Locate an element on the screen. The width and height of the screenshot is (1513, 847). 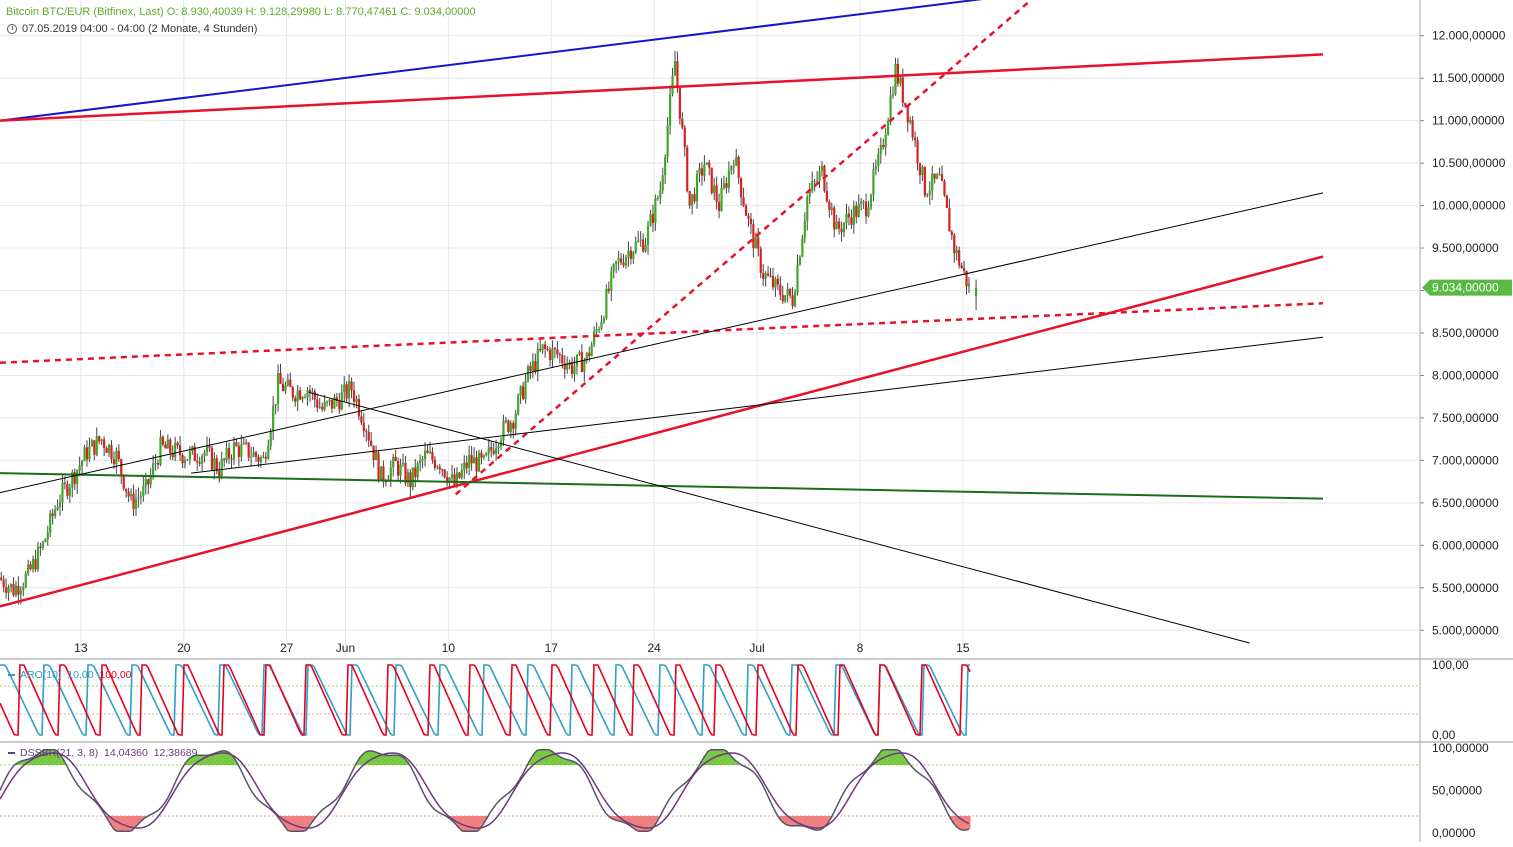
dssbr-legend: DSSBR(21, 3, 8) 14,04360 12,38689 is located at coordinates (102, 753).